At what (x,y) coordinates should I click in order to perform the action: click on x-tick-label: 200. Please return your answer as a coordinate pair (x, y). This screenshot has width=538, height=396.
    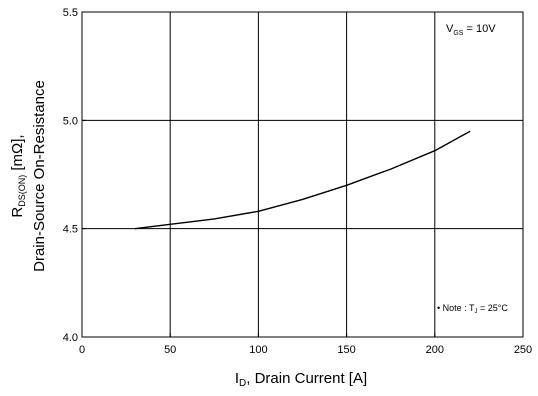
    Looking at the image, I should click on (435, 350).